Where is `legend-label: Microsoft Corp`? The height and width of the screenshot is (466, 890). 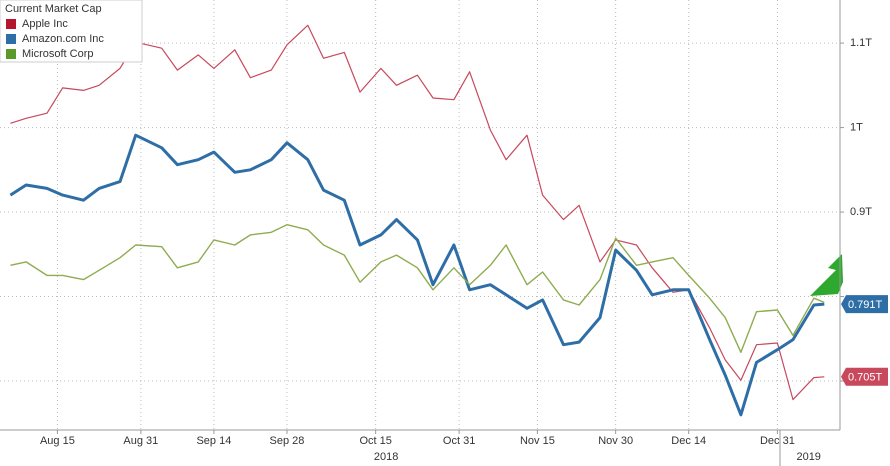 legend-label: Microsoft Corp is located at coordinates (58, 54).